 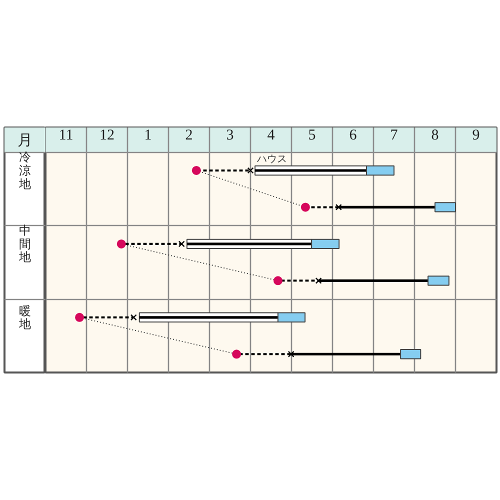 I want to click on x-tick-label: 9, so click(x=476, y=136).